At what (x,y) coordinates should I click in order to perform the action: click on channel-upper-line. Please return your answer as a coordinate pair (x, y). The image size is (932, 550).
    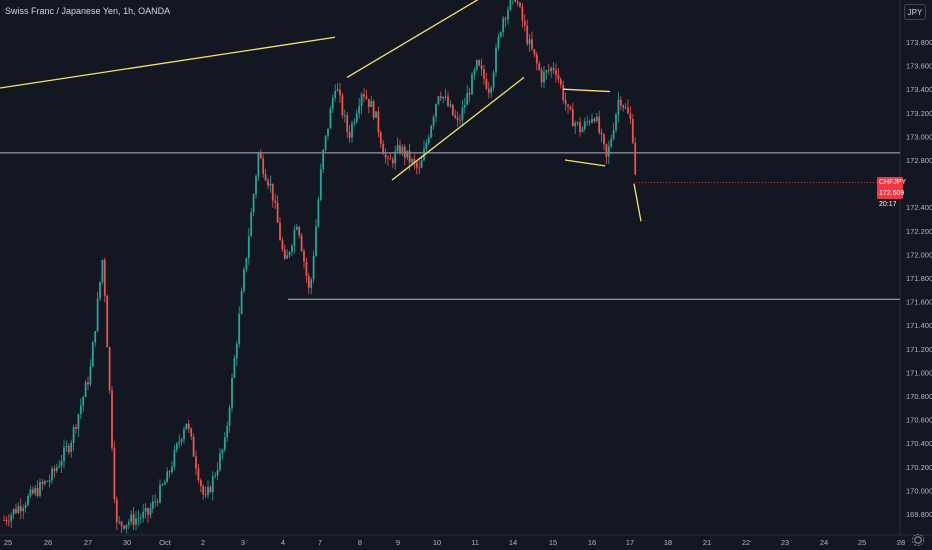
    Looking at the image, I should click on (412, 39).